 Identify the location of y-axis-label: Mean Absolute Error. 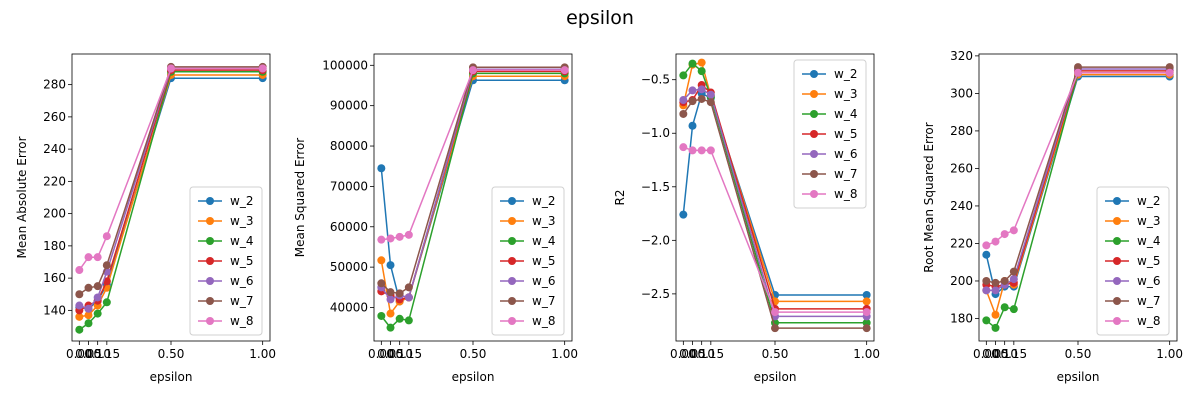
(22, 197).